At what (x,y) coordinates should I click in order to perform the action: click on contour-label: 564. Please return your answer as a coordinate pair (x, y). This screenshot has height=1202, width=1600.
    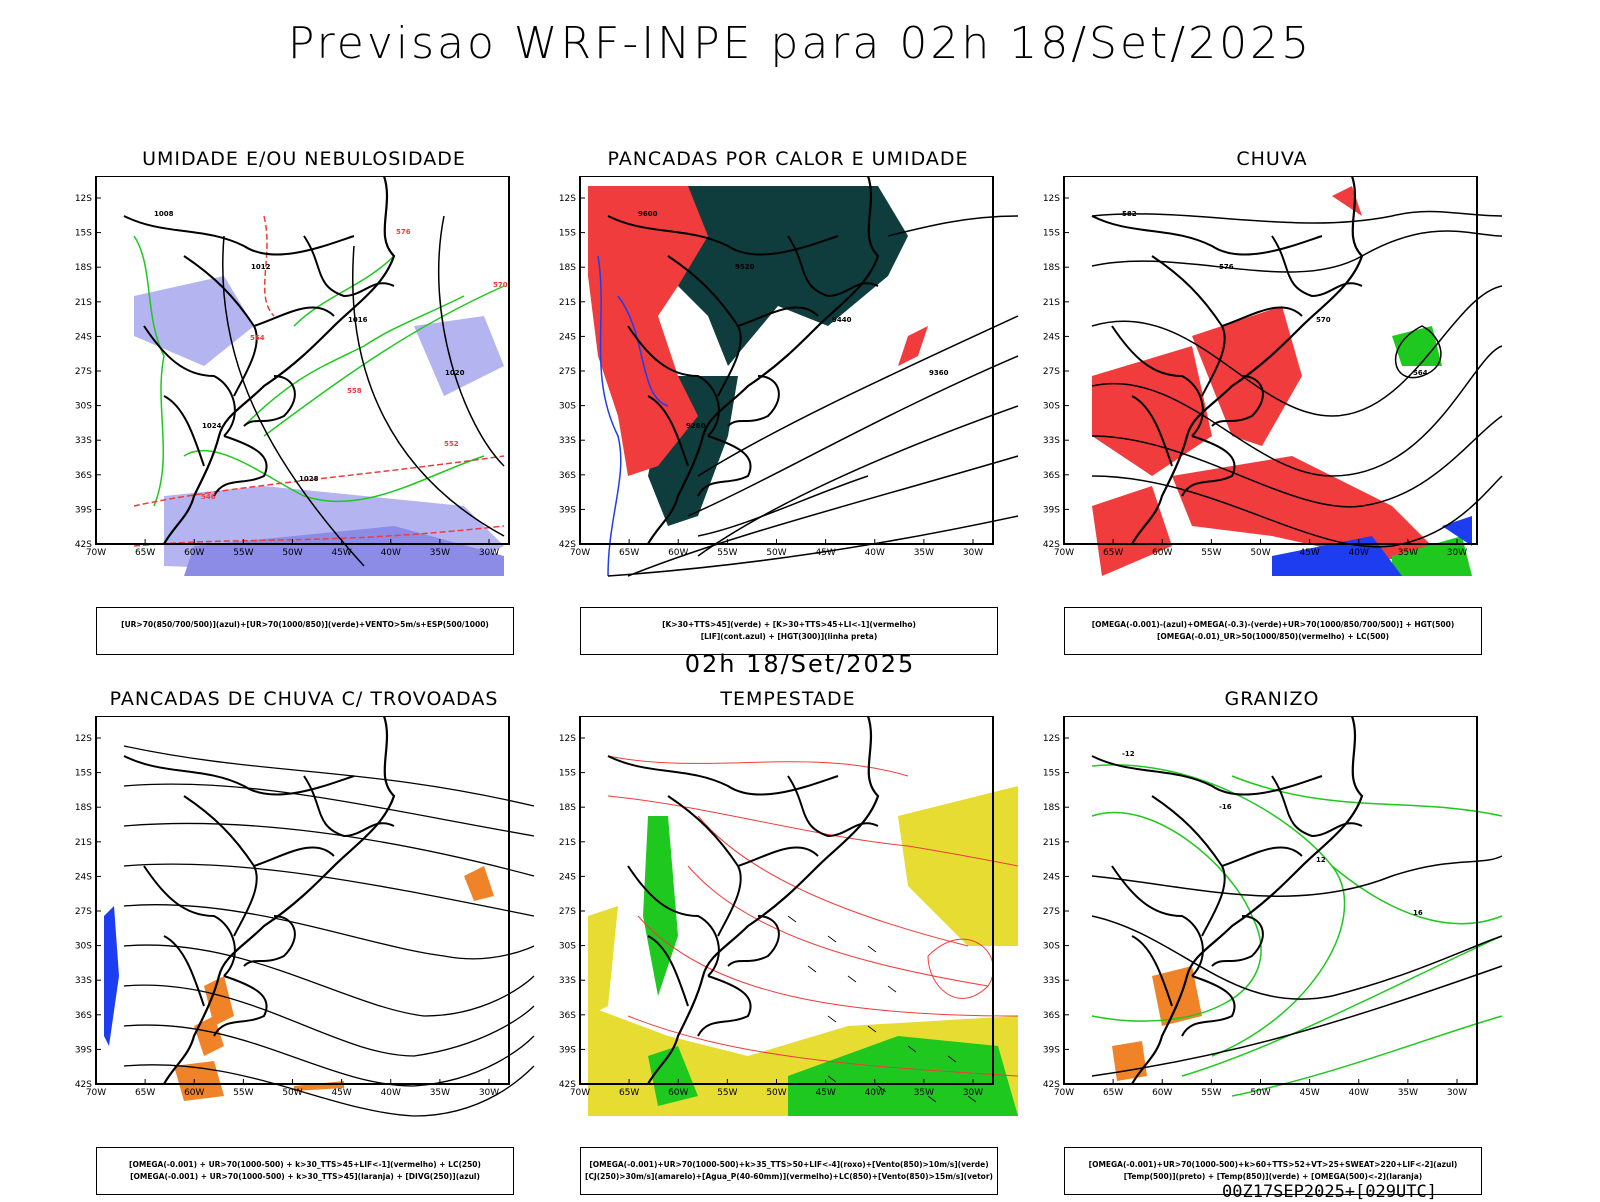
    Looking at the image, I should click on (1420, 373).